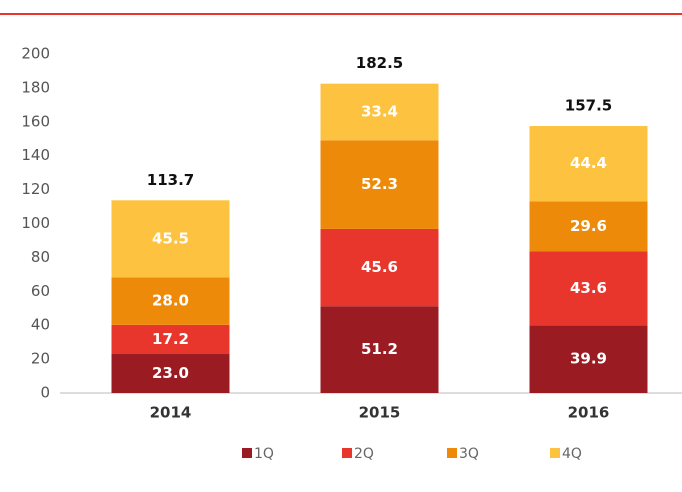 The image size is (682, 492). What do you see at coordinates (35, 189) in the screenshot?
I see `y-tick-label: 120` at bounding box center [35, 189].